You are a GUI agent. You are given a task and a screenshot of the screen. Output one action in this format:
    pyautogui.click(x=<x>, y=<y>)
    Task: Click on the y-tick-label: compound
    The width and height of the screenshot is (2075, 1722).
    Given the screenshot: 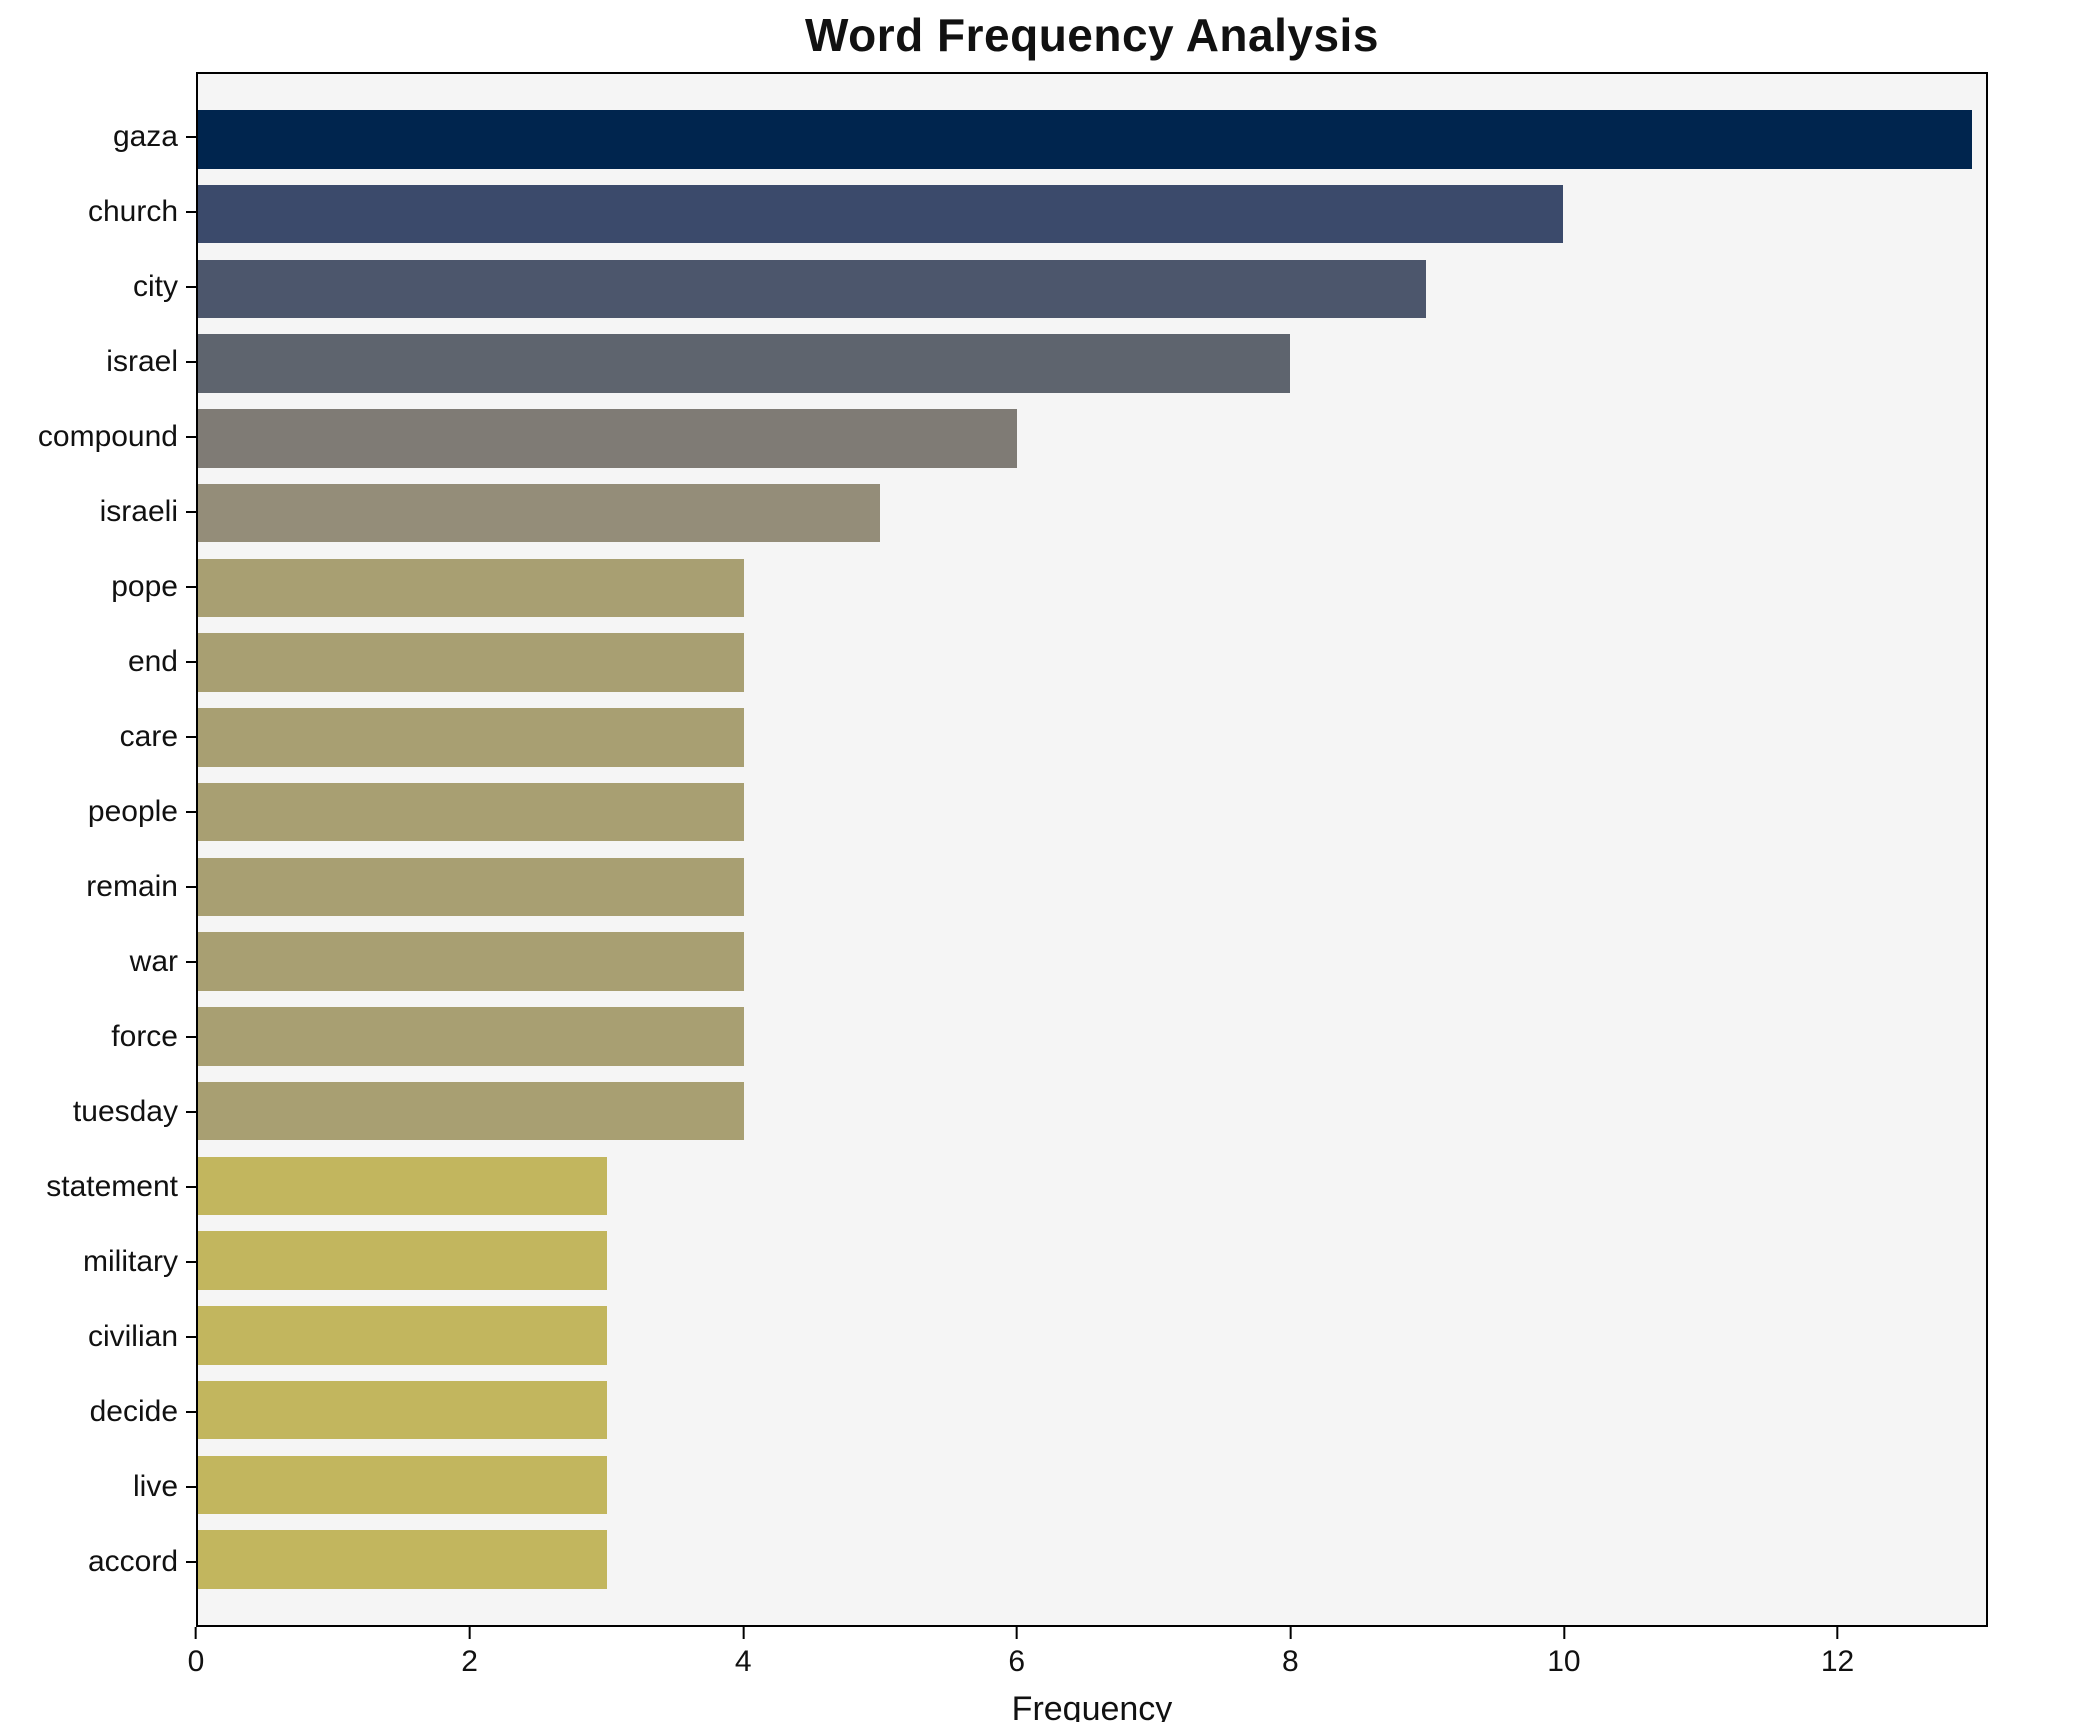 What is the action you would take?
    pyautogui.click(x=107, y=437)
    